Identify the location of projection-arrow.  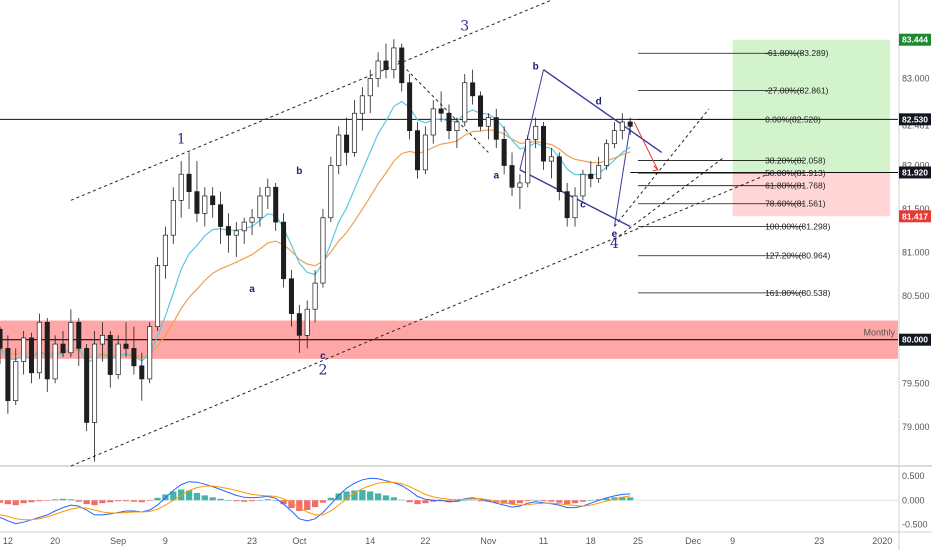
(646, 146).